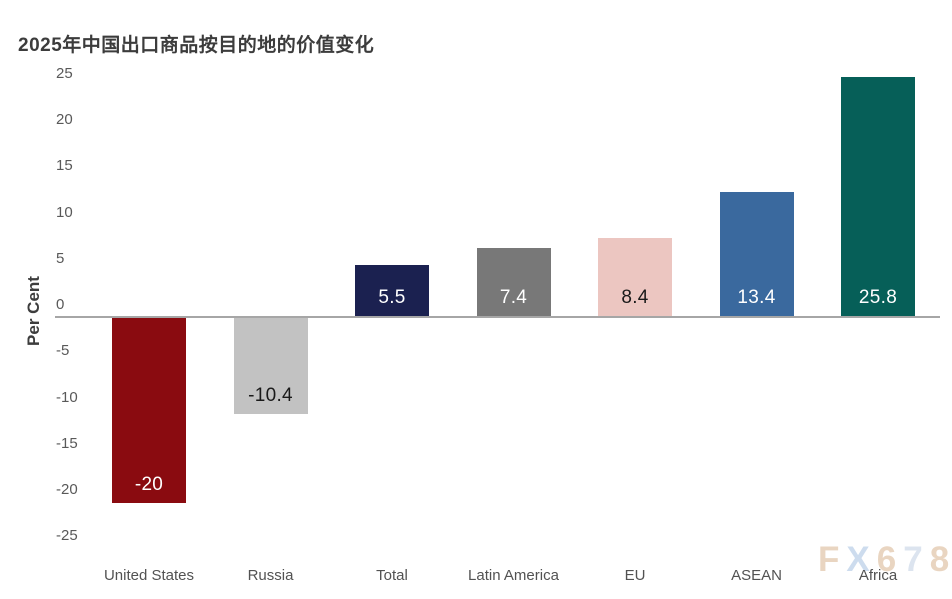  What do you see at coordinates (513, 575) in the screenshot?
I see `x-axis-tick-label: Latin America` at bounding box center [513, 575].